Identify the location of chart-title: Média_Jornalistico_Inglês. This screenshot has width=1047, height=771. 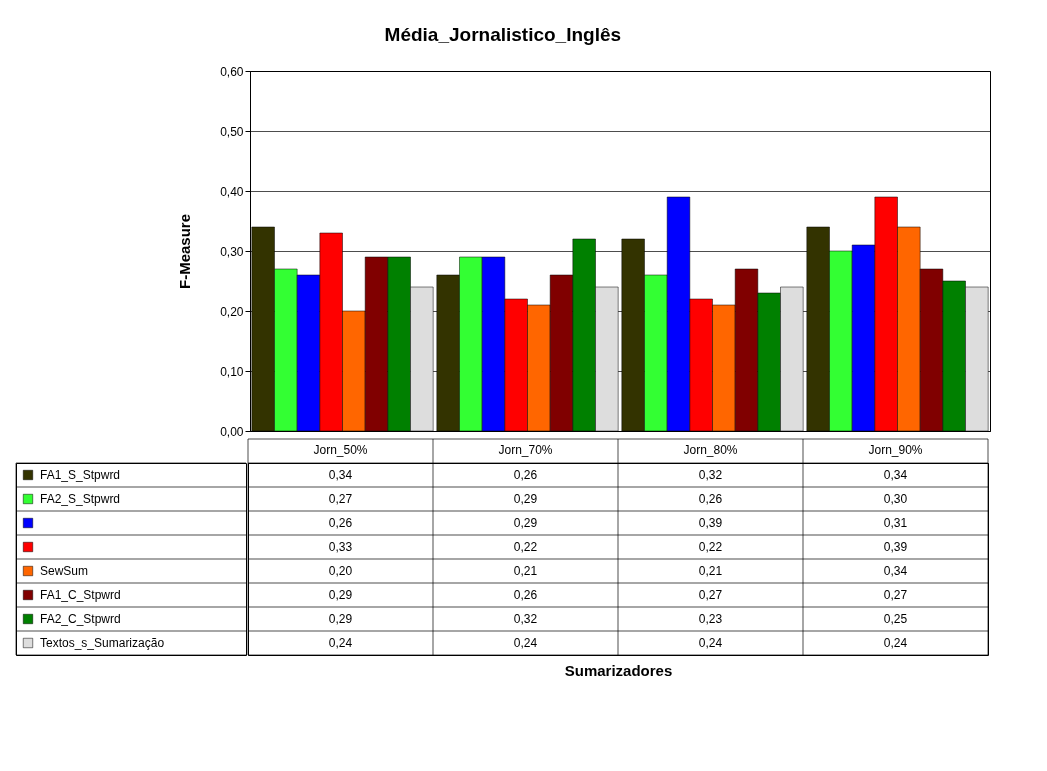
(503, 34).